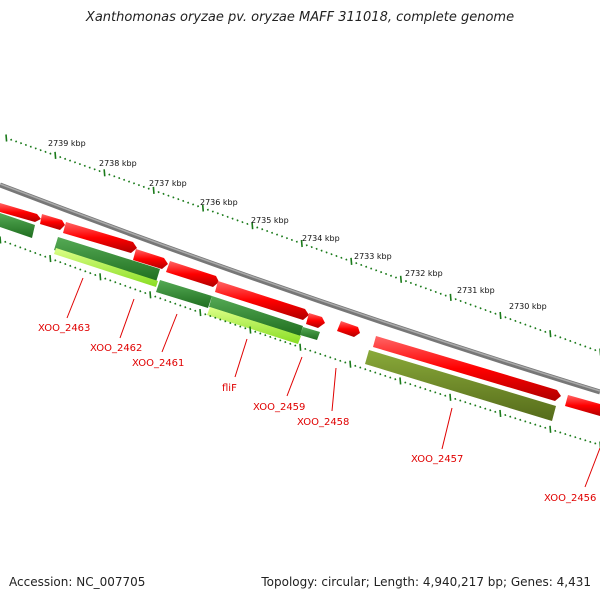 The width and height of the screenshot is (600, 600). I want to click on gene-label: XOO_2459, so click(279, 407).